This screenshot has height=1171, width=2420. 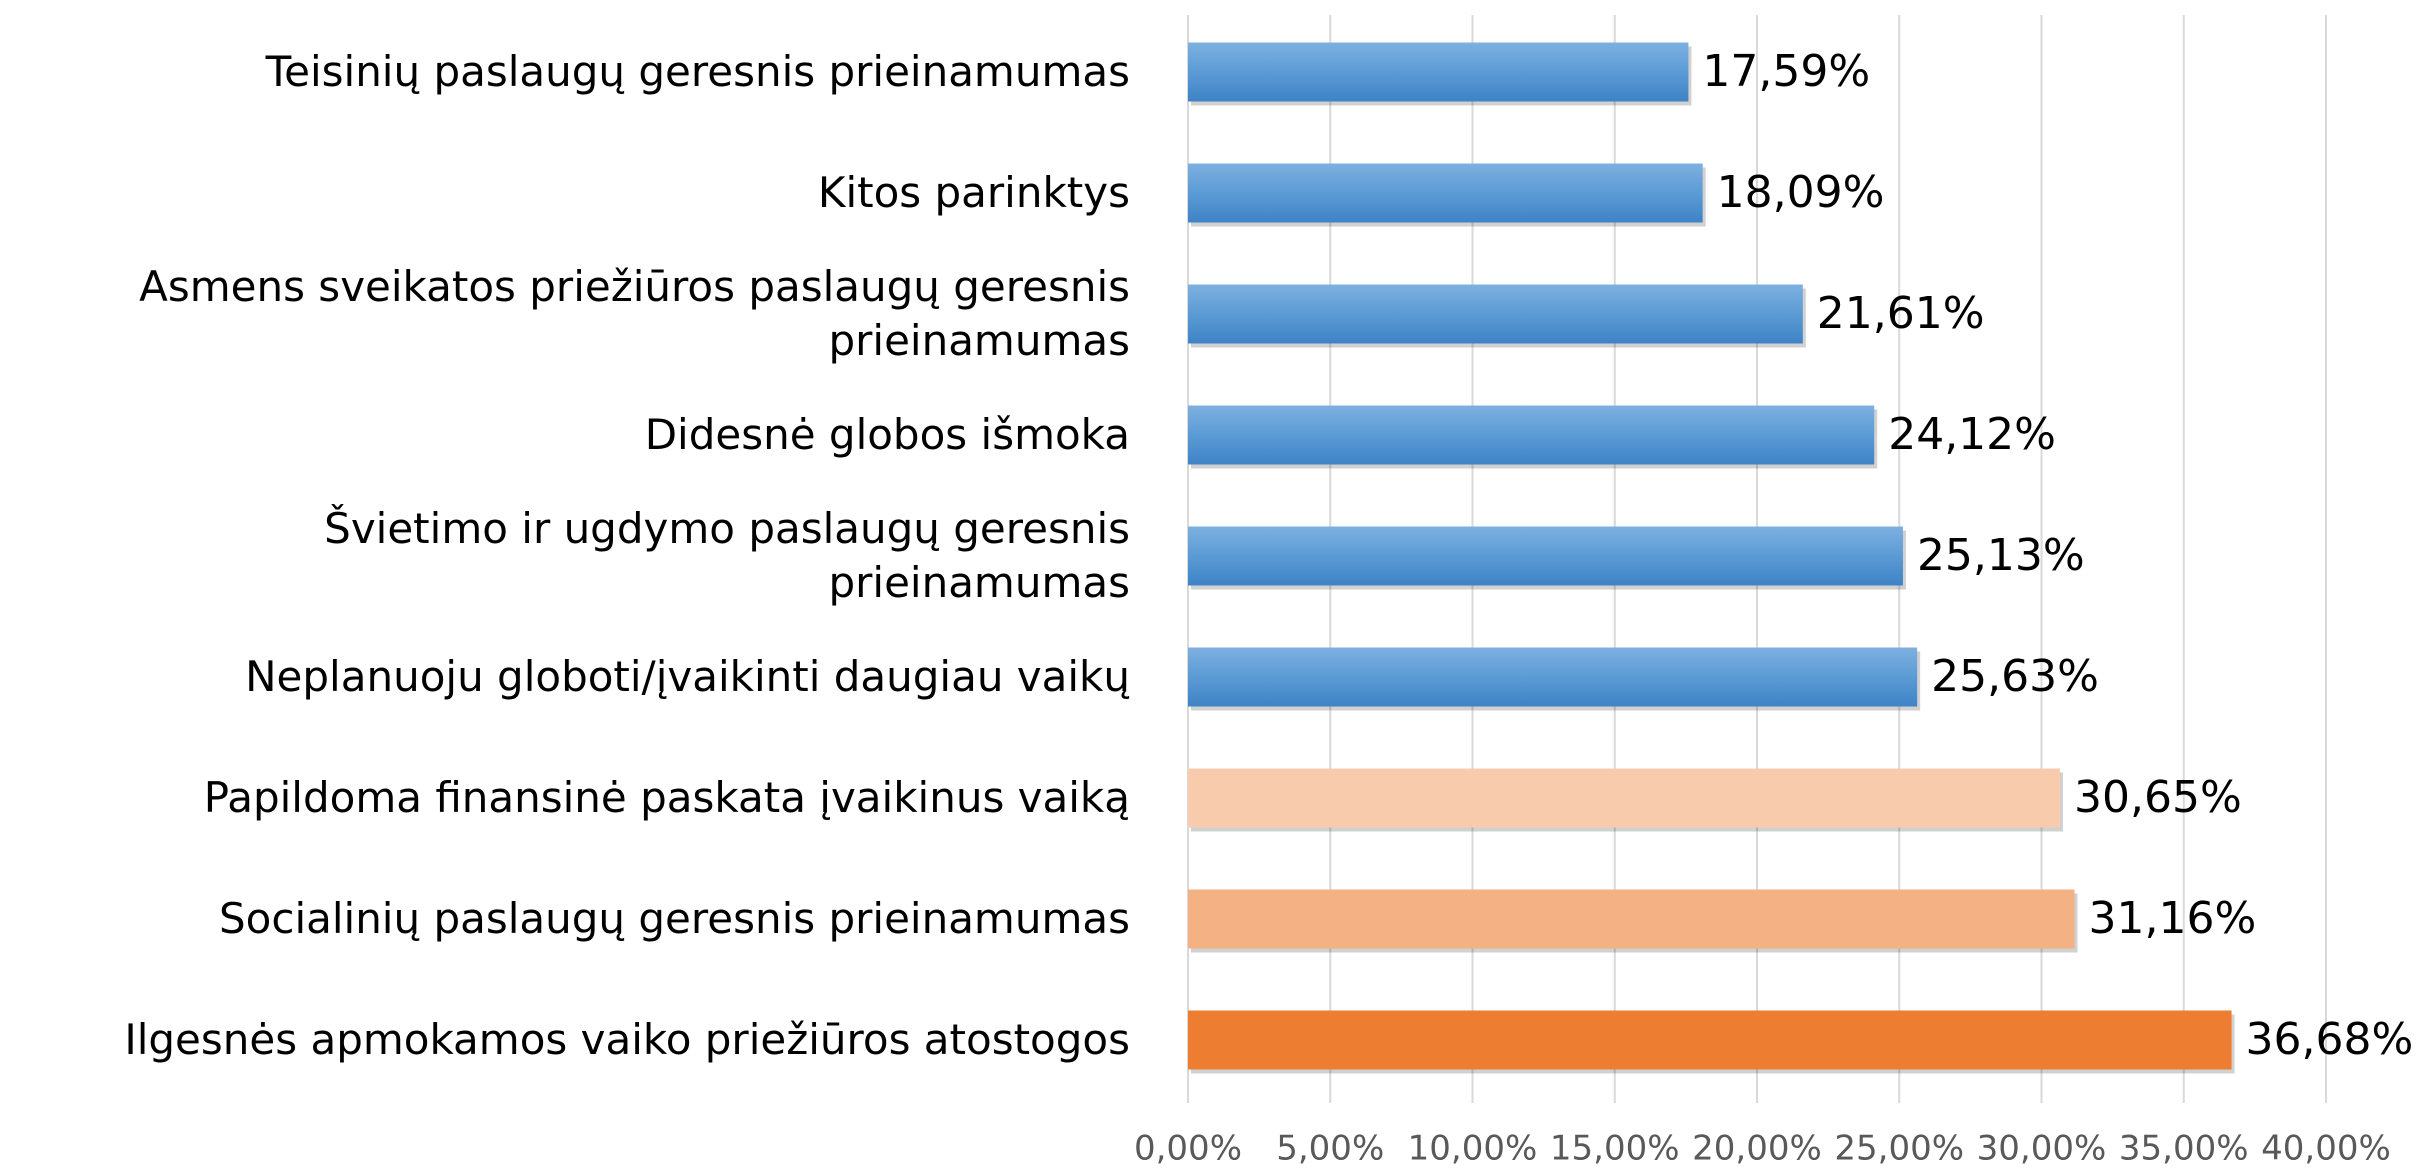 I want to click on value-label: 36,68%, so click(x=2330, y=1039).